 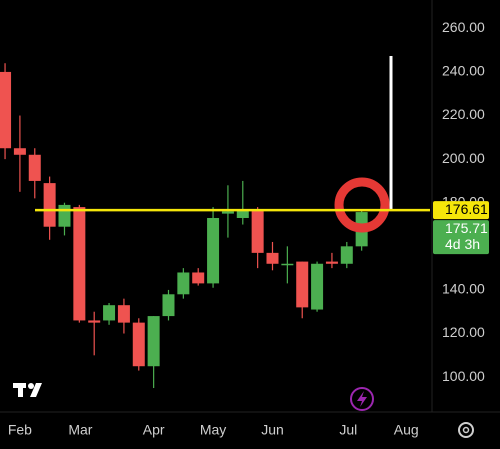 I want to click on y-tick-label: 240.00, so click(x=463, y=71).